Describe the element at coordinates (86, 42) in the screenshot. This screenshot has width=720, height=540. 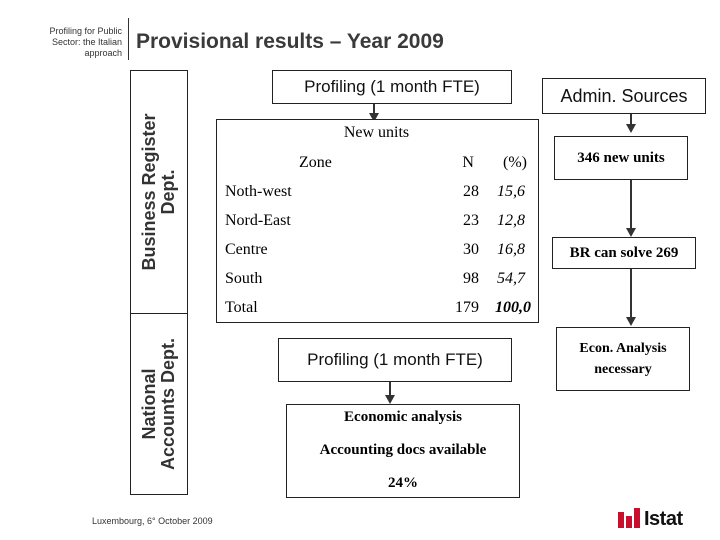
I see `subtitle-line: Sector: the Italian` at that location.